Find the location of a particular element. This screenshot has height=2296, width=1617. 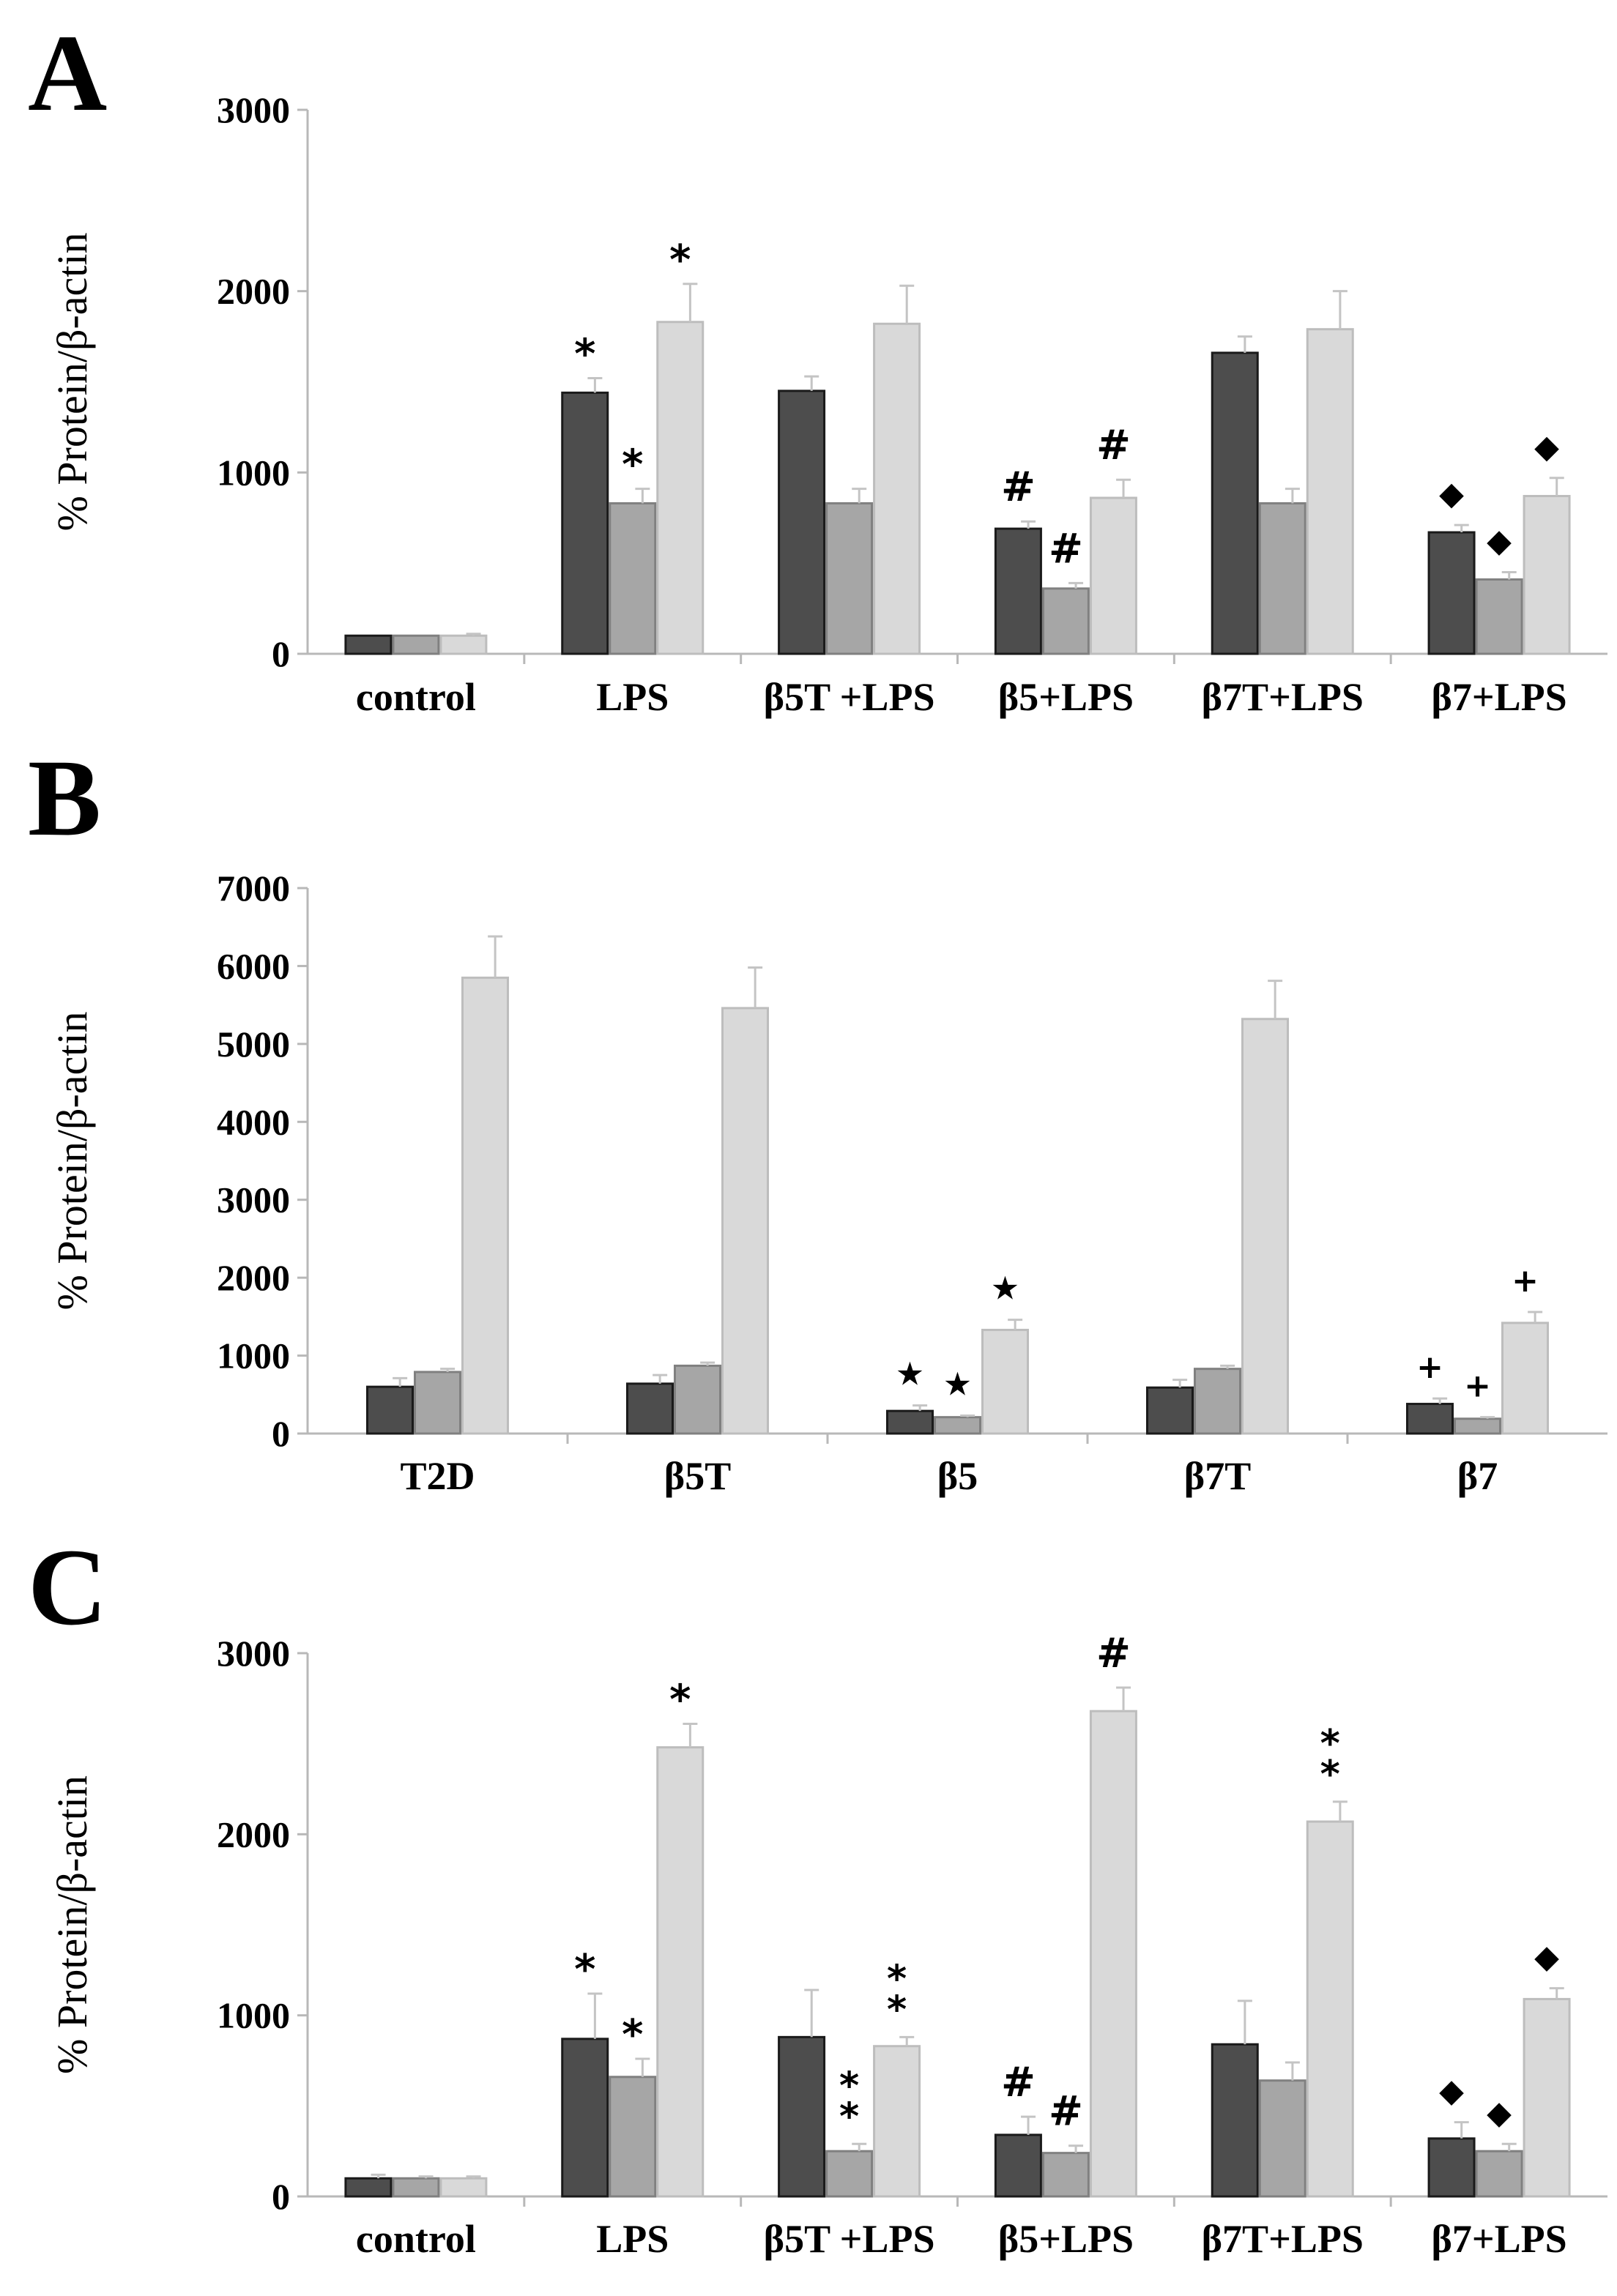

category-label: β5T +LPS is located at coordinates (850, 697).